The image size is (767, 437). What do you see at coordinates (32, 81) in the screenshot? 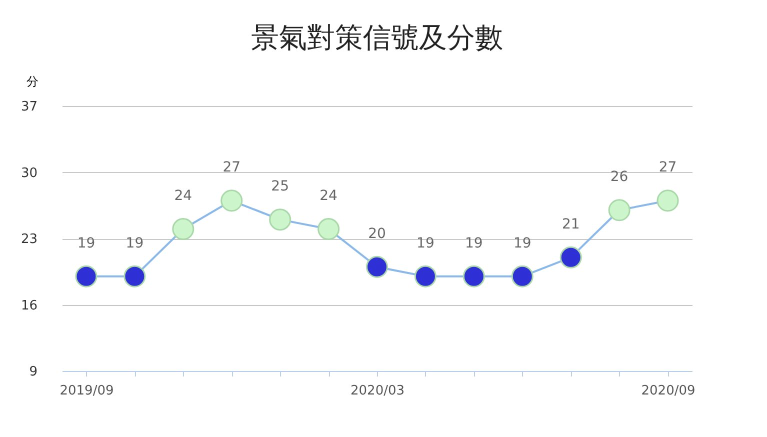
I see `y-axis-title: 分` at bounding box center [32, 81].